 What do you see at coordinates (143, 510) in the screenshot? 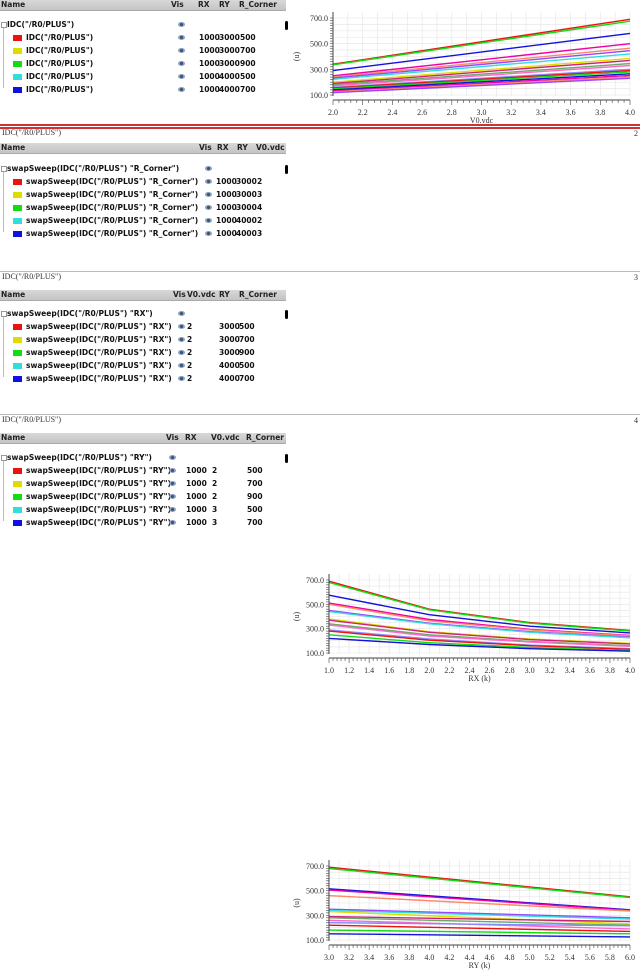
I see `trace-row: swapSweep(IDC("/R0/PLUS") "RY") 1000 3 500` at bounding box center [143, 510].